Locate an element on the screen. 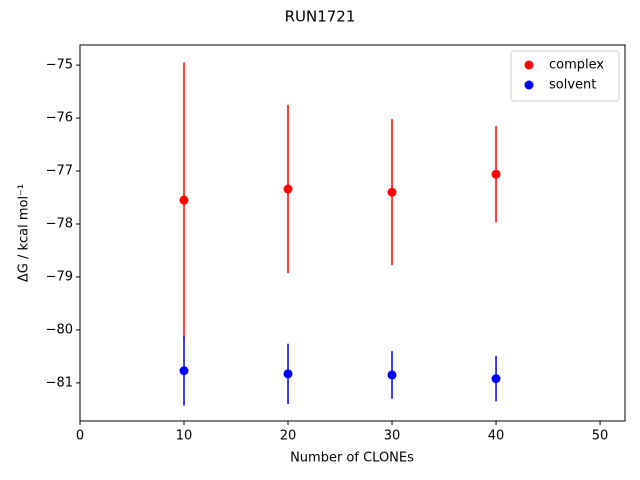 This screenshot has width=640, height=480. y-tick-label: −76 is located at coordinates (59, 118).